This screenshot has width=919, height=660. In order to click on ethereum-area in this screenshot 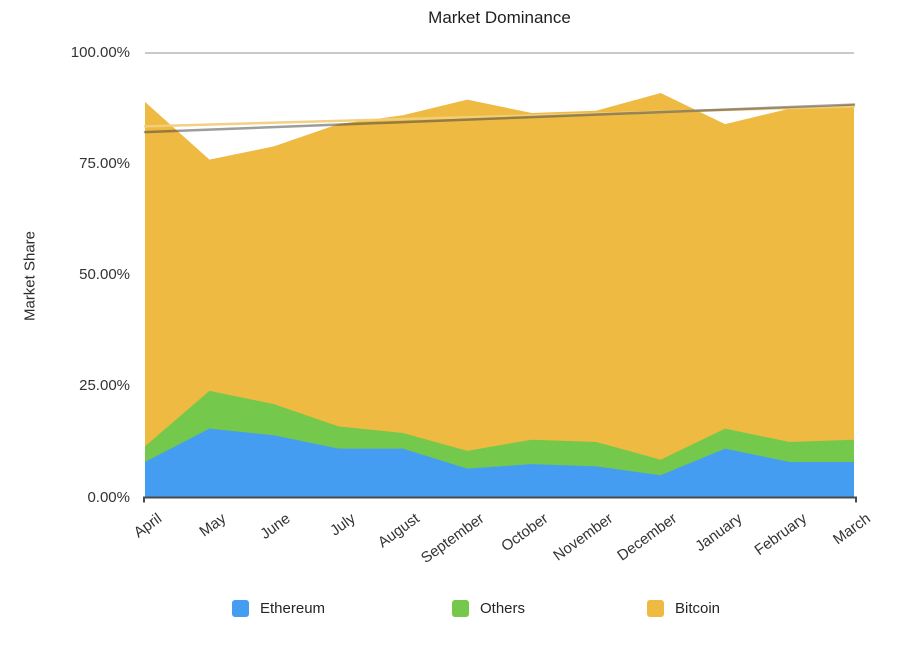, I will do `click(499, 463)`.